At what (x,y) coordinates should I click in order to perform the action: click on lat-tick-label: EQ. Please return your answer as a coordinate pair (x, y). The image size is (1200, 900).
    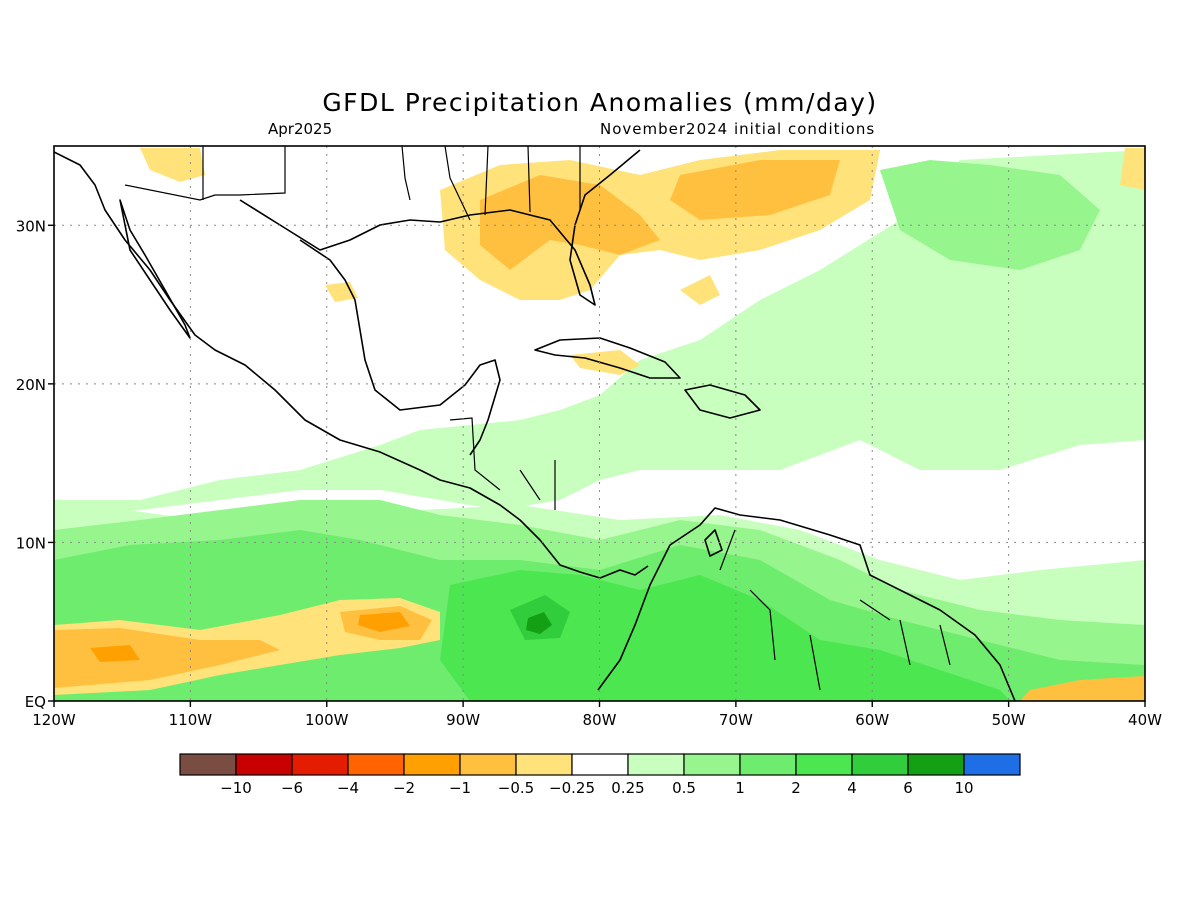
    Looking at the image, I should click on (35, 702).